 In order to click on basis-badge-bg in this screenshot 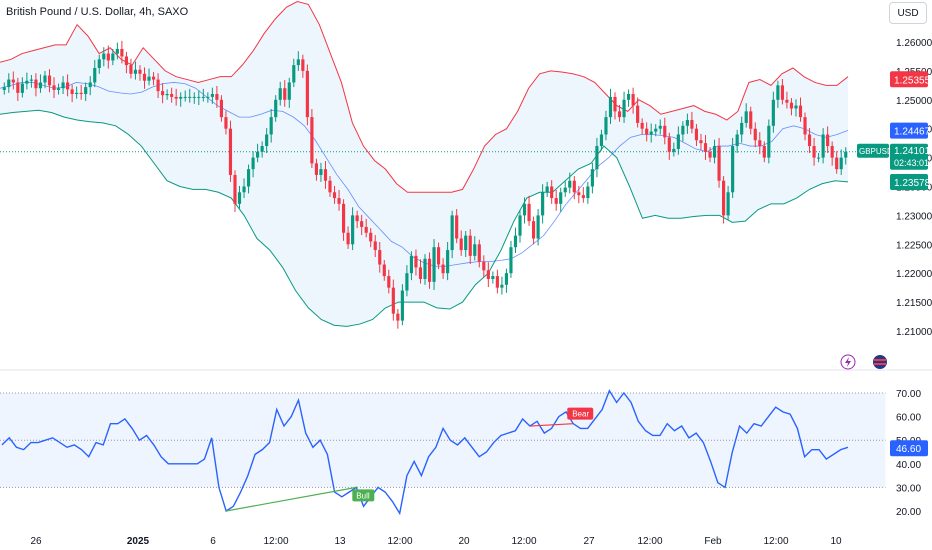, I will do `click(909, 130)`.